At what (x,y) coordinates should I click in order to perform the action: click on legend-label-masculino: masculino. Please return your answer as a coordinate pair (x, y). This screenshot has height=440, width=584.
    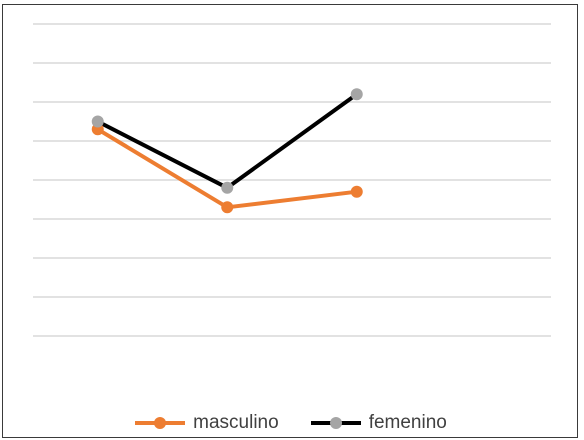
    Looking at the image, I should click on (236, 422).